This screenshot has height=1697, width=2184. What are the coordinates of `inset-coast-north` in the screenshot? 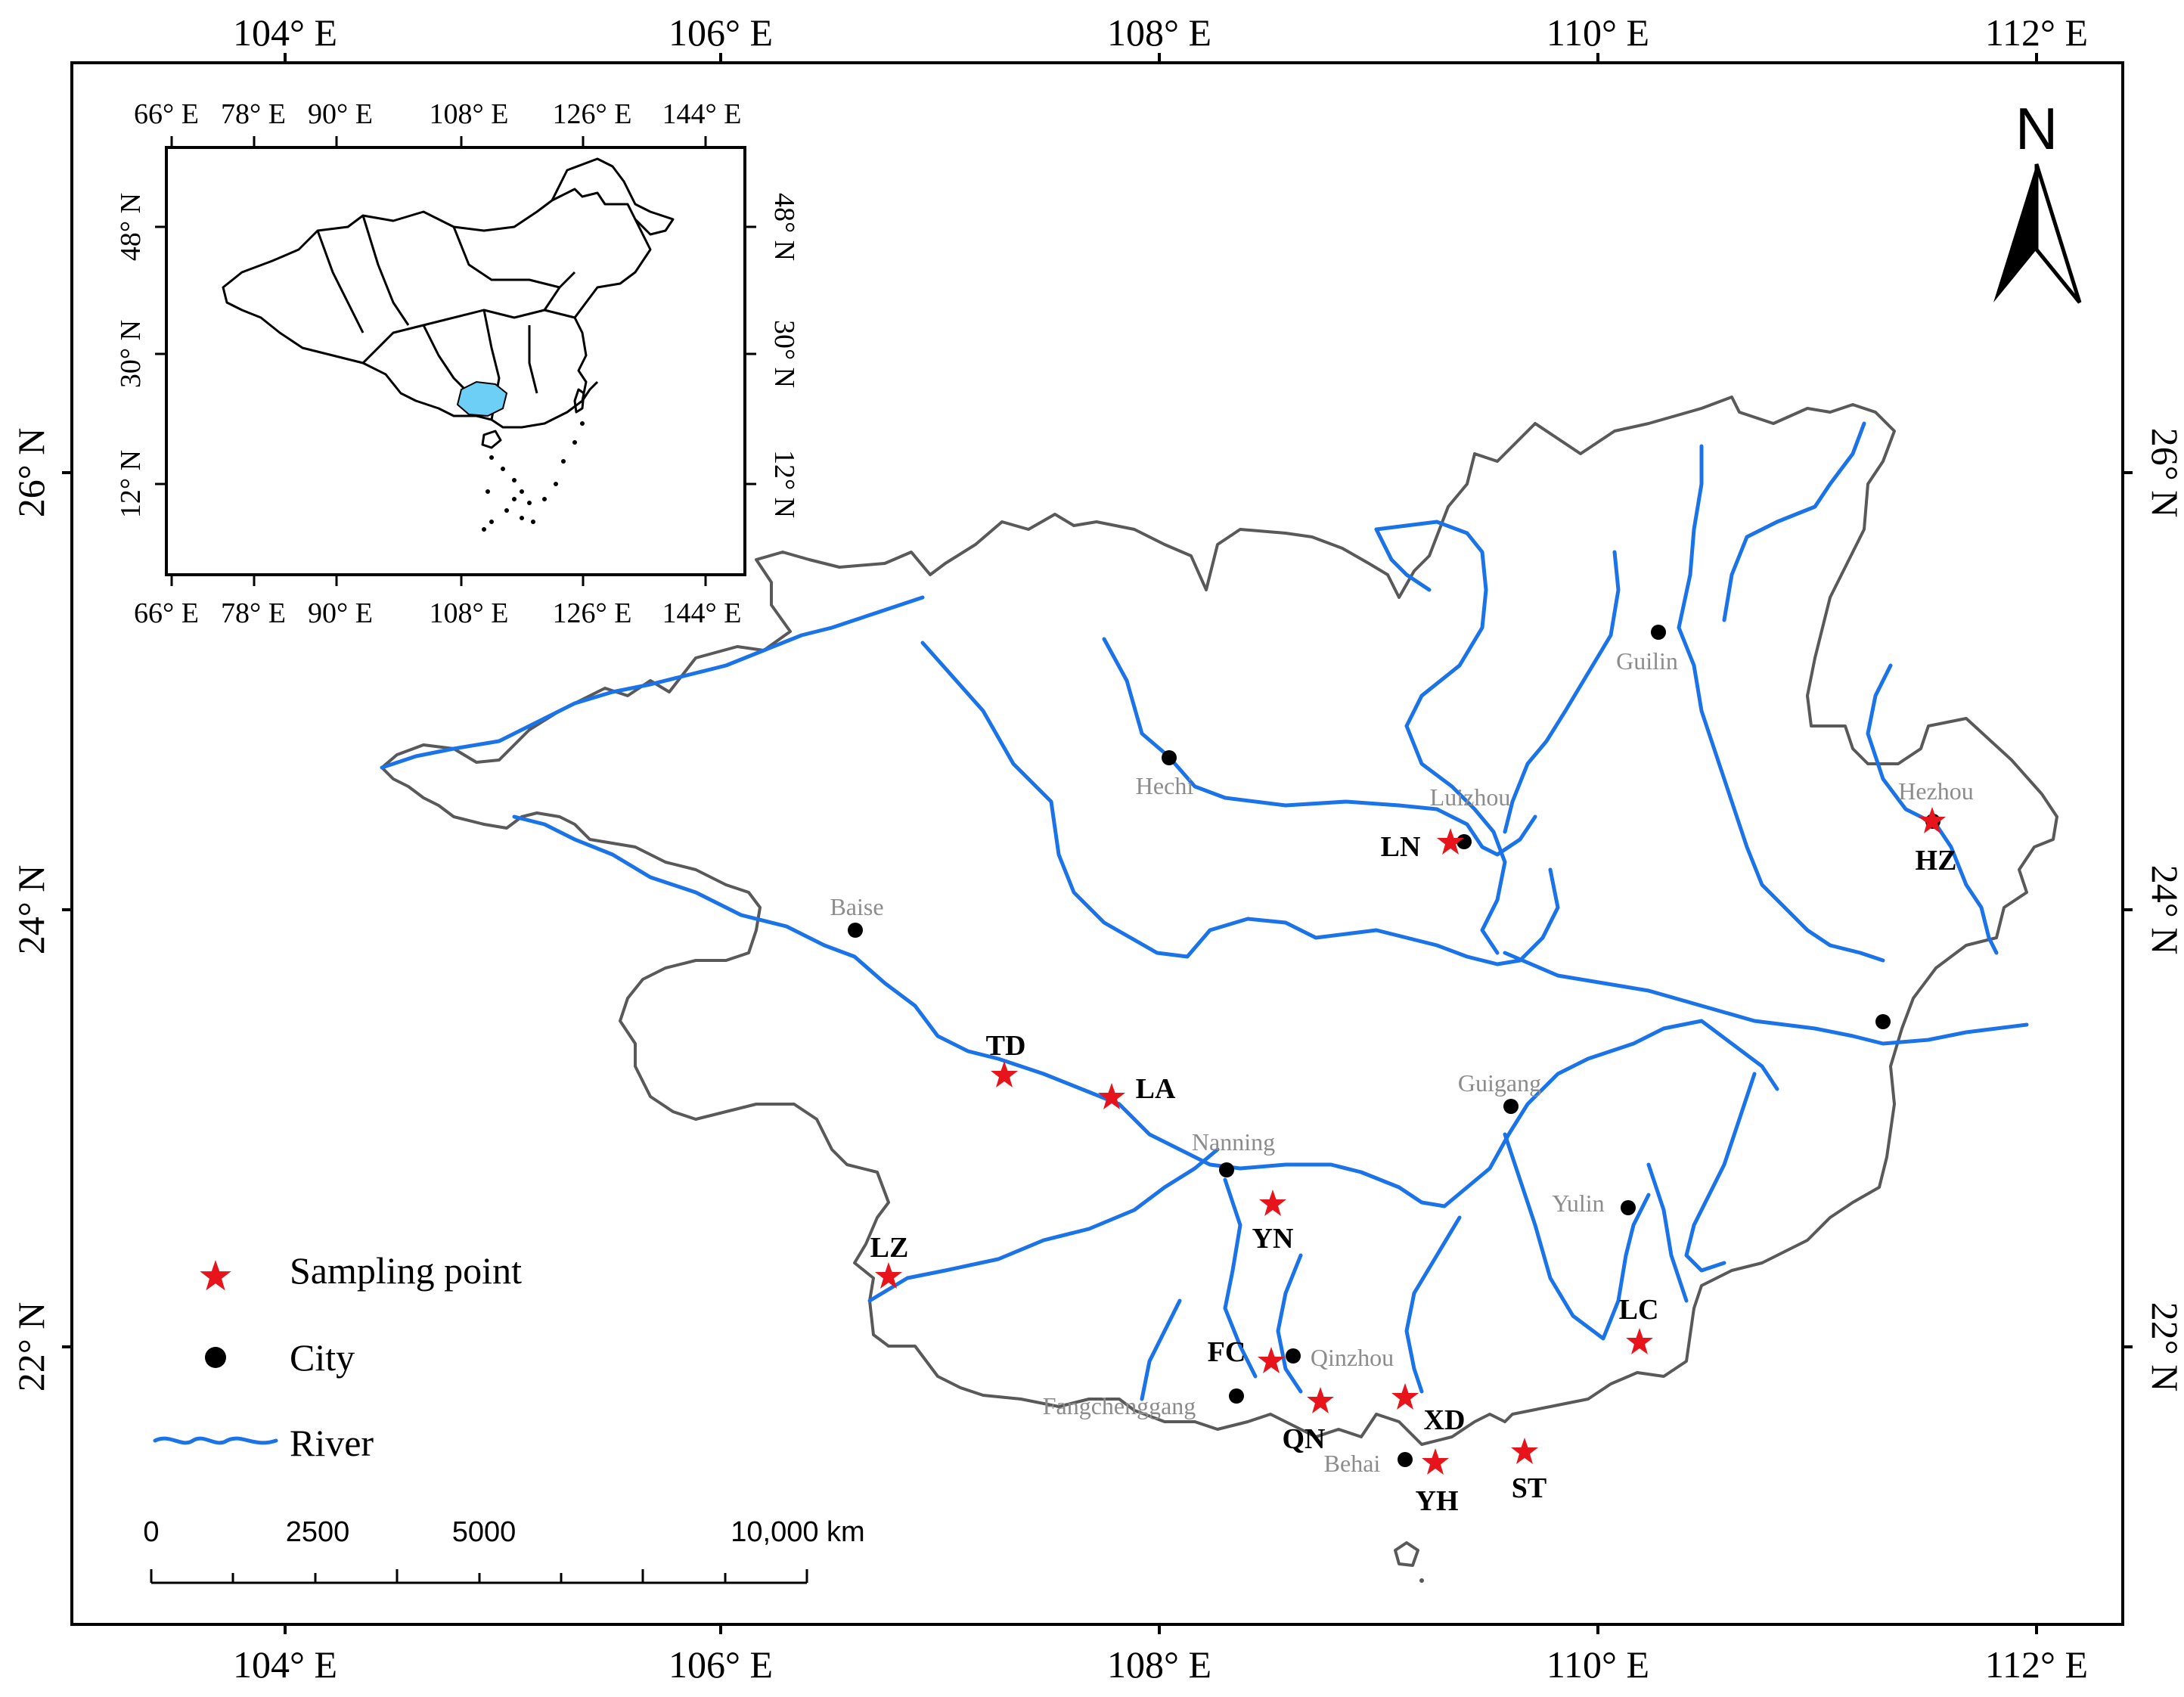 It's located at (590, 391).